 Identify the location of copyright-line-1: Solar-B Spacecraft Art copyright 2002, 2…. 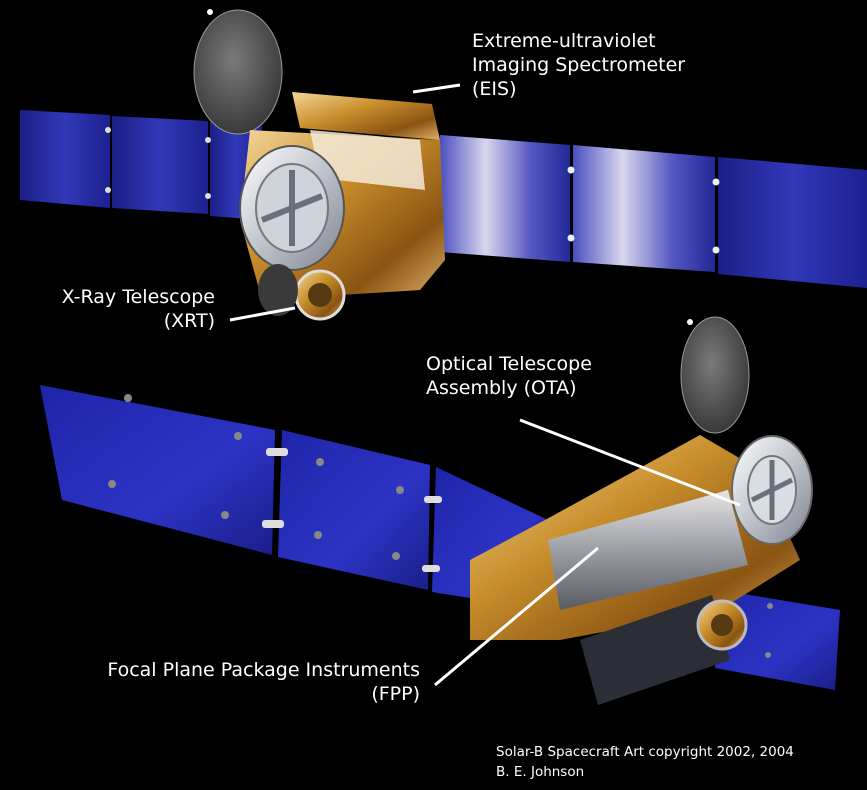
(645, 752).